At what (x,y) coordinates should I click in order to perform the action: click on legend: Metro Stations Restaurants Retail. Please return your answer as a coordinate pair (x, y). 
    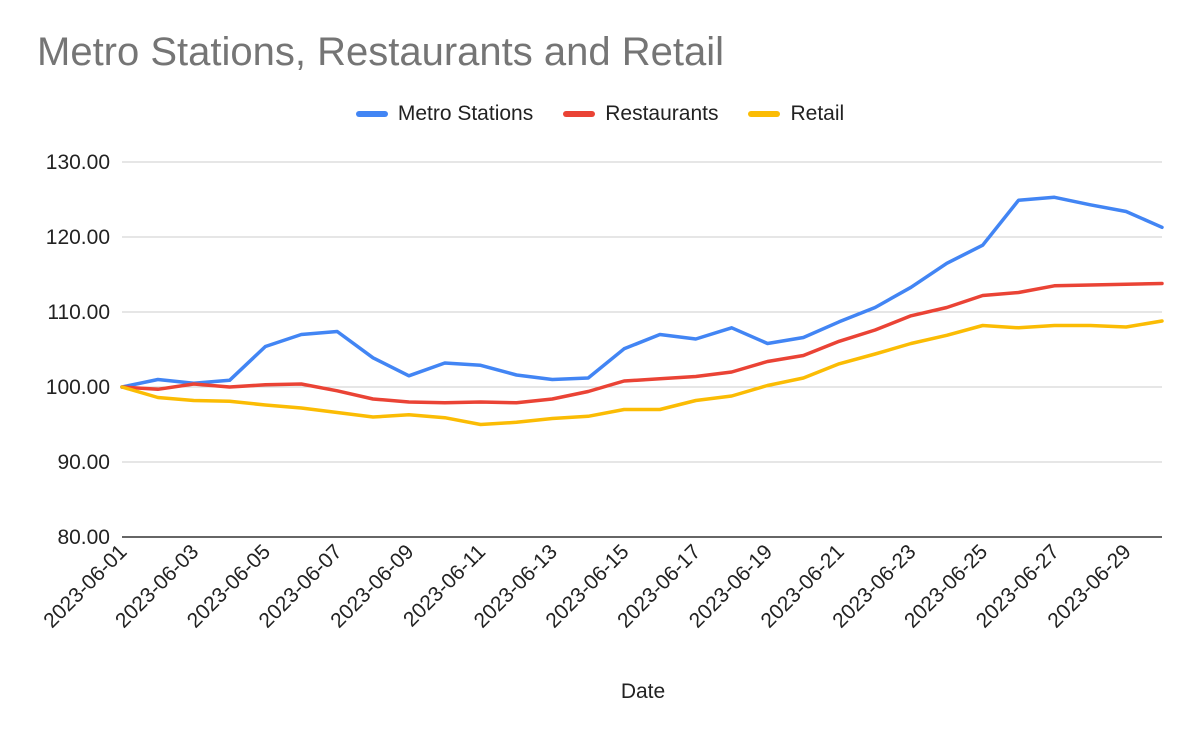
    Looking at the image, I should click on (600, 114).